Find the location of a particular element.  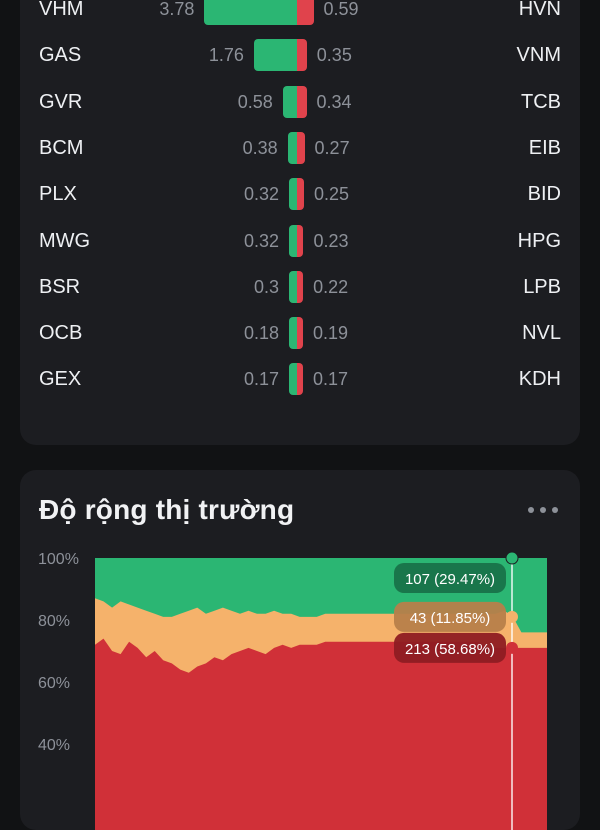

left-value: 0.3 is located at coordinates (266, 286).